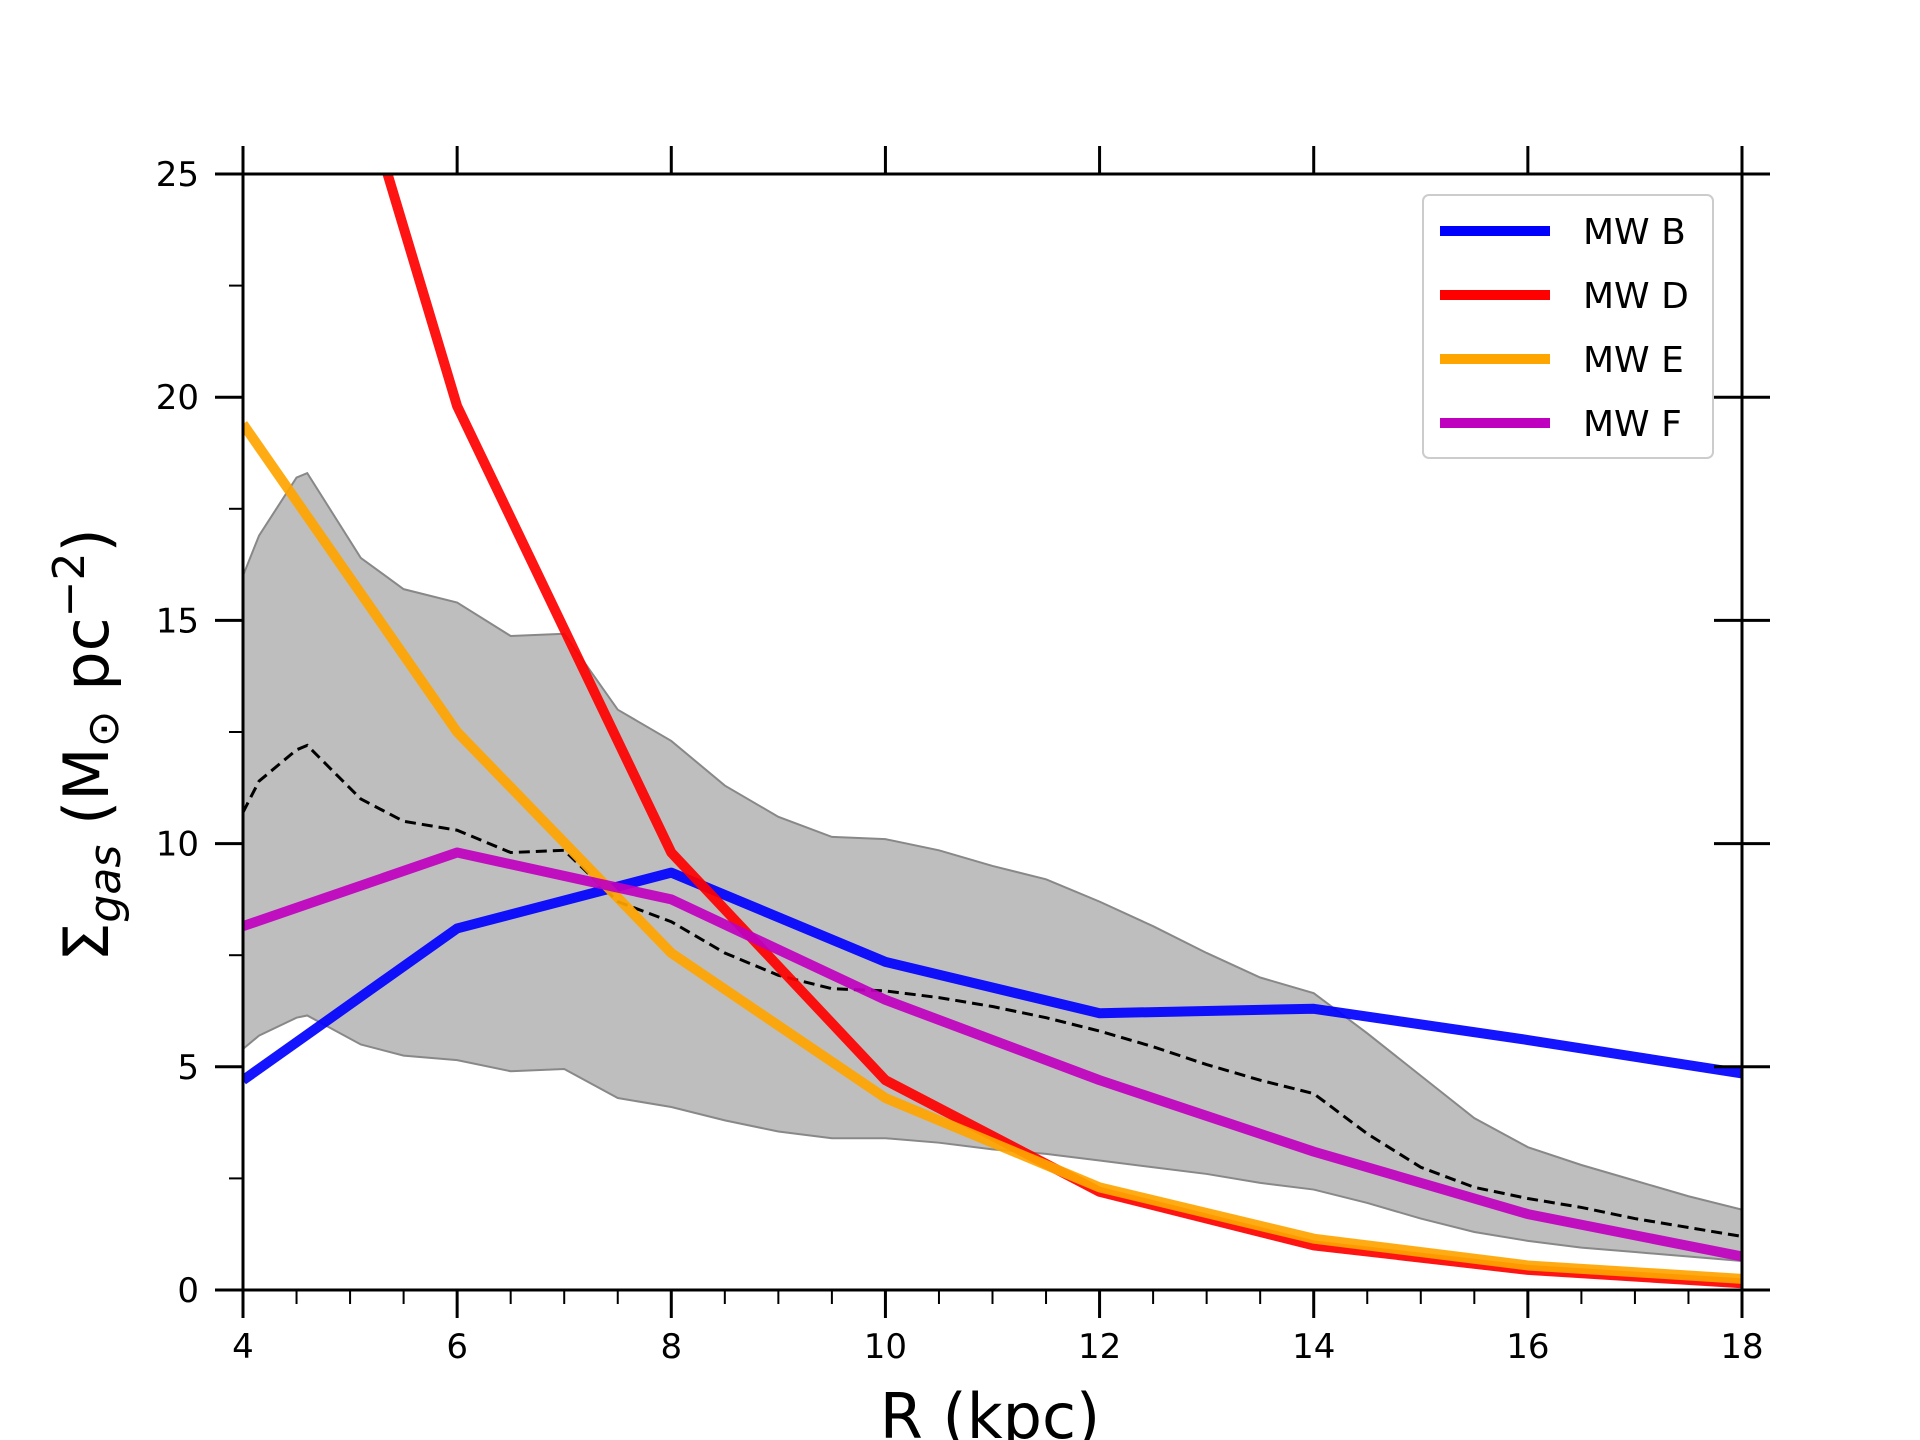  I want to click on y-axis-title-units-mid: pc, so click(86, 663).